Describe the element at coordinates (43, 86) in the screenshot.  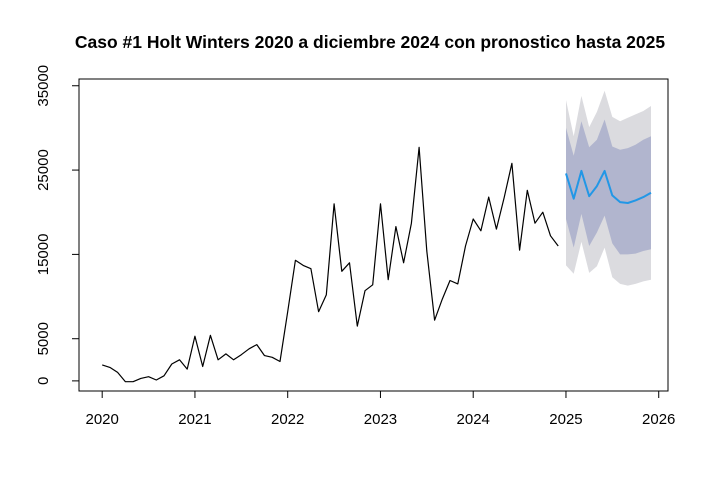
I see `y-tick-label: 35000` at that location.